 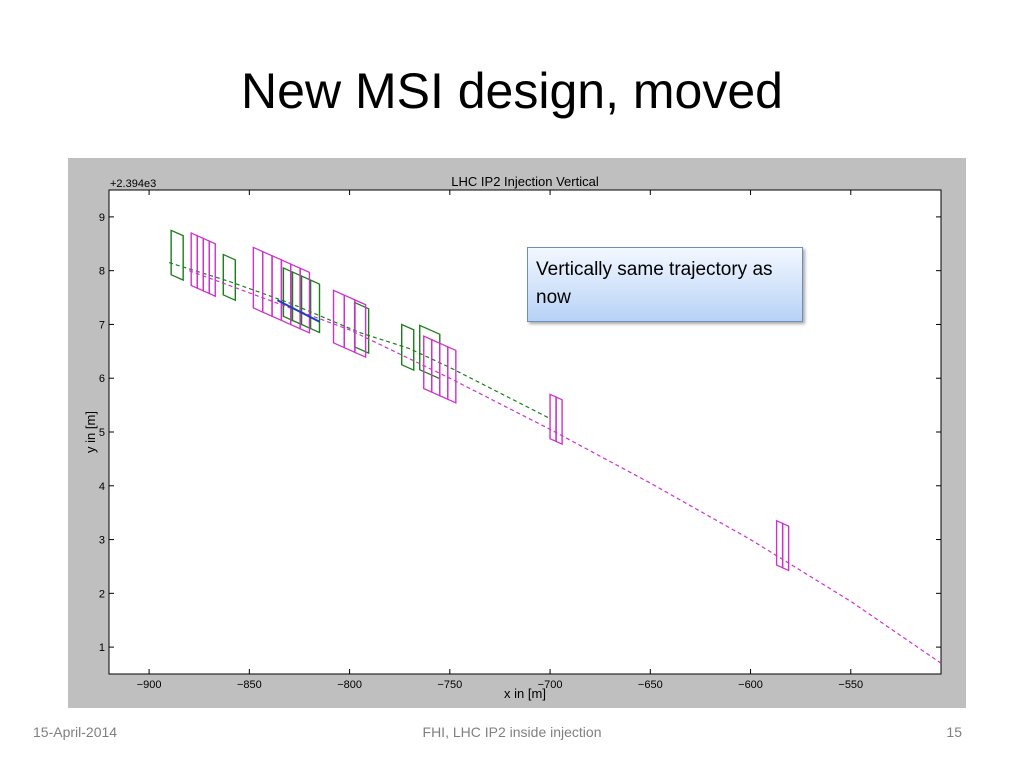 I want to click on x-tick-label: −850, so click(x=249, y=685).